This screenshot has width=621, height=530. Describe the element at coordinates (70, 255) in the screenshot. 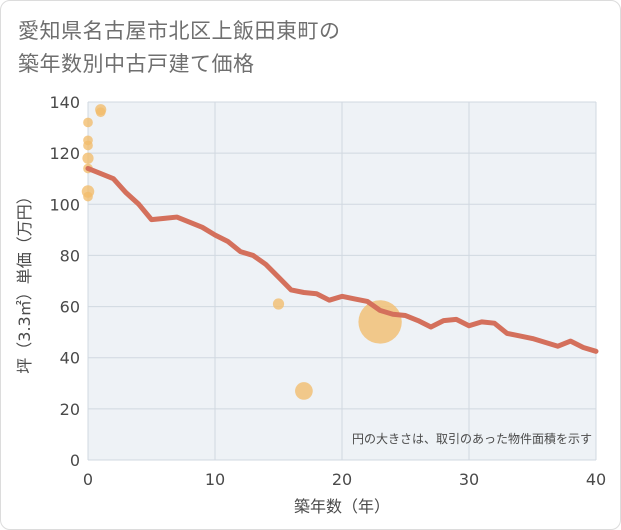

I see `y-tick-label: 80` at that location.